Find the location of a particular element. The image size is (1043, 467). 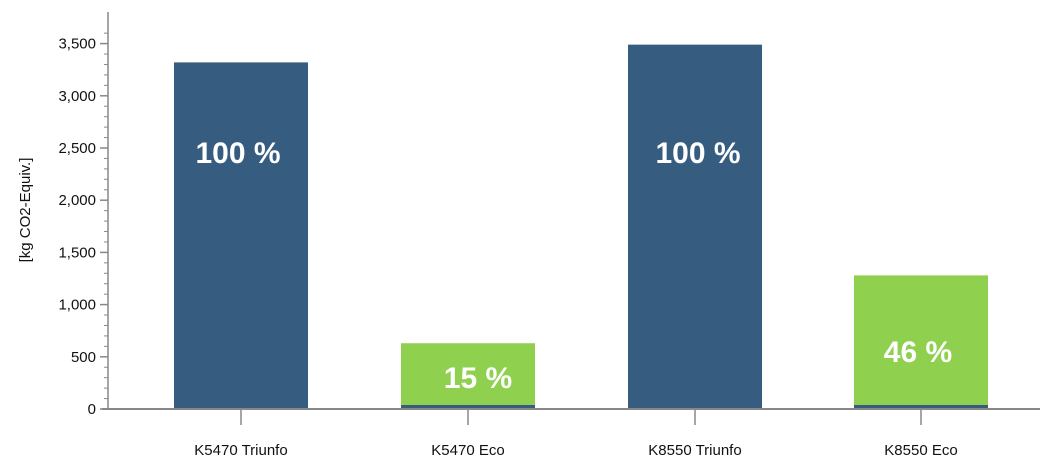

y-tick-label: 3,500 is located at coordinates (77, 44).